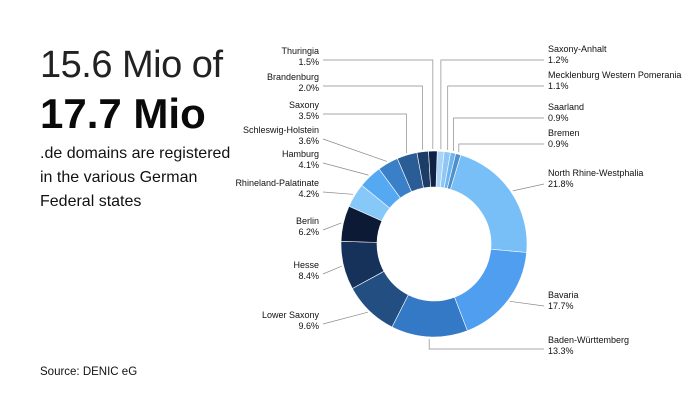  I want to click on label-name-north-rhine-westphalia: North Rhine-Westphalia, so click(595, 173).